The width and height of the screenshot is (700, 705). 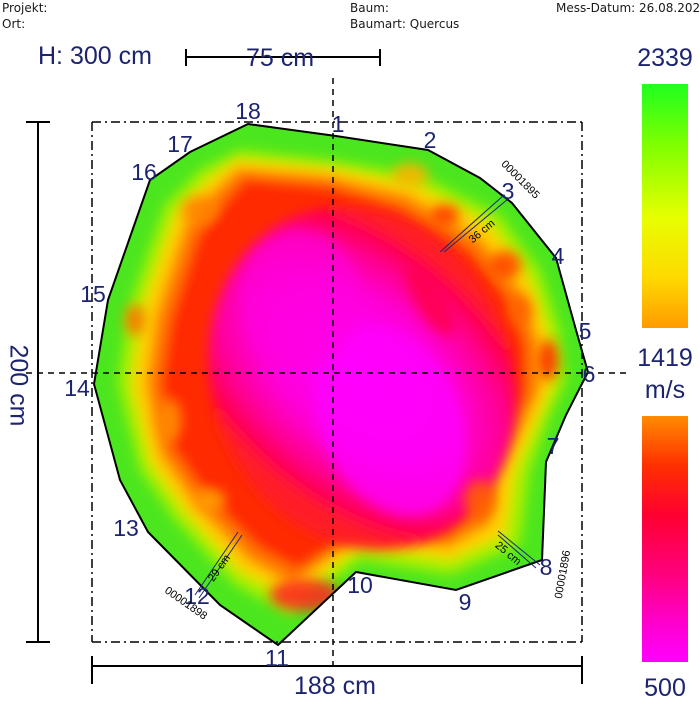 I want to click on width-label: 188 cm, so click(x=335, y=686).